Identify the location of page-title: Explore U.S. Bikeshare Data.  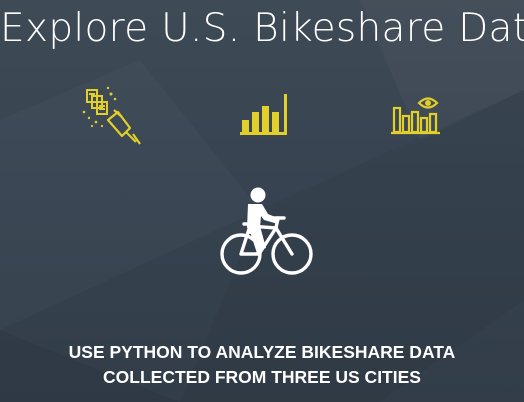
(262, 28).